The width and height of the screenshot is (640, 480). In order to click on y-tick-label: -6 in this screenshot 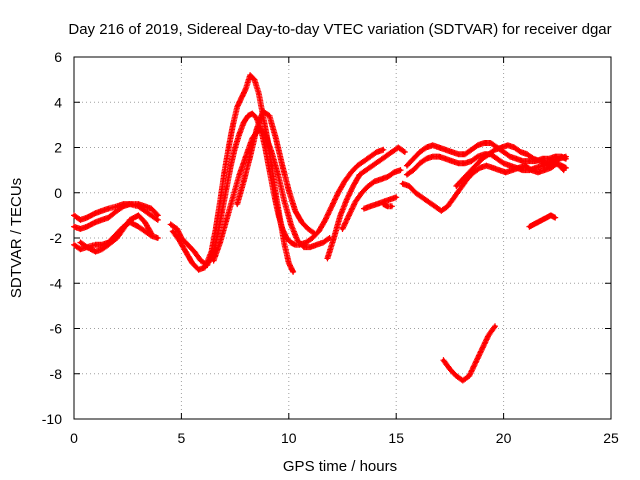, I will do `click(56, 329)`.